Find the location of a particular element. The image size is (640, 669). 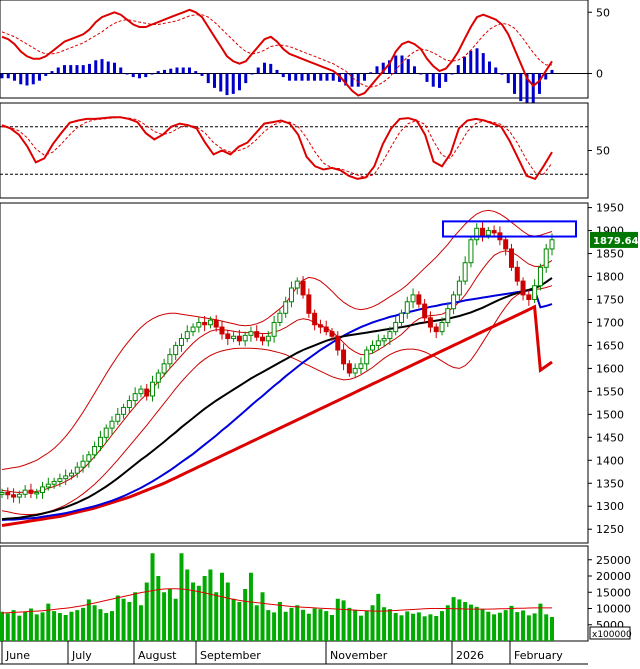

x-axis-label: July is located at coordinates (81, 655).